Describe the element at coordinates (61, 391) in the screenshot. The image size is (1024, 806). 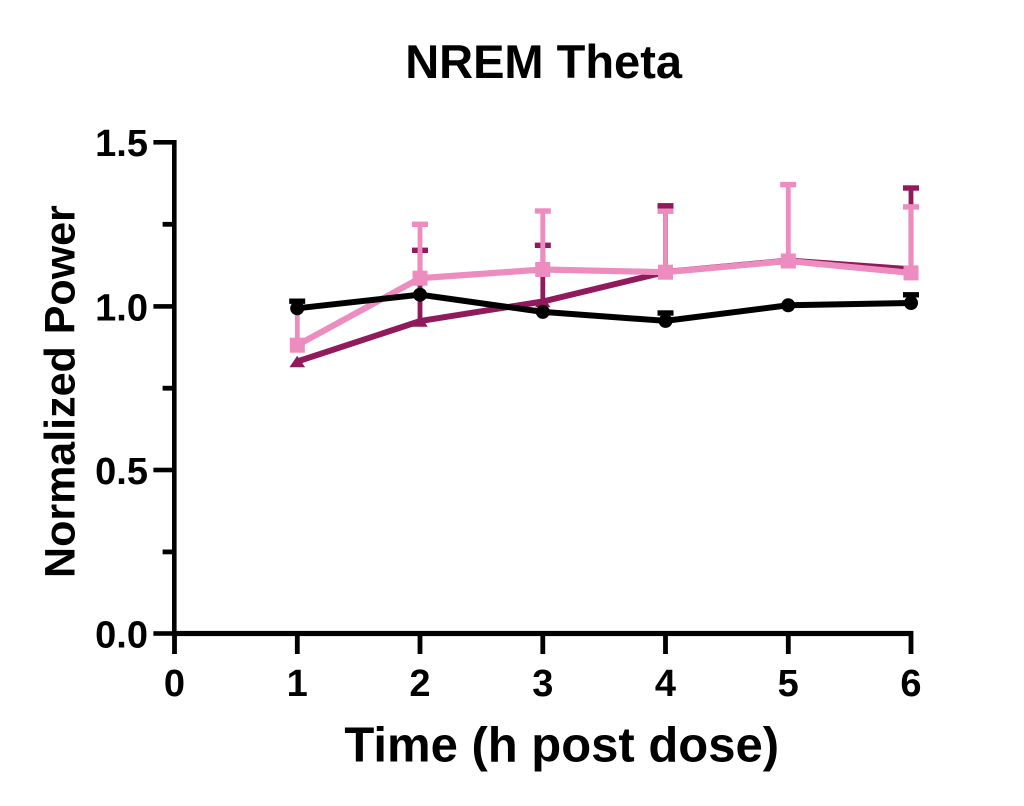
I see `svg-text: Normalized Power` at that location.